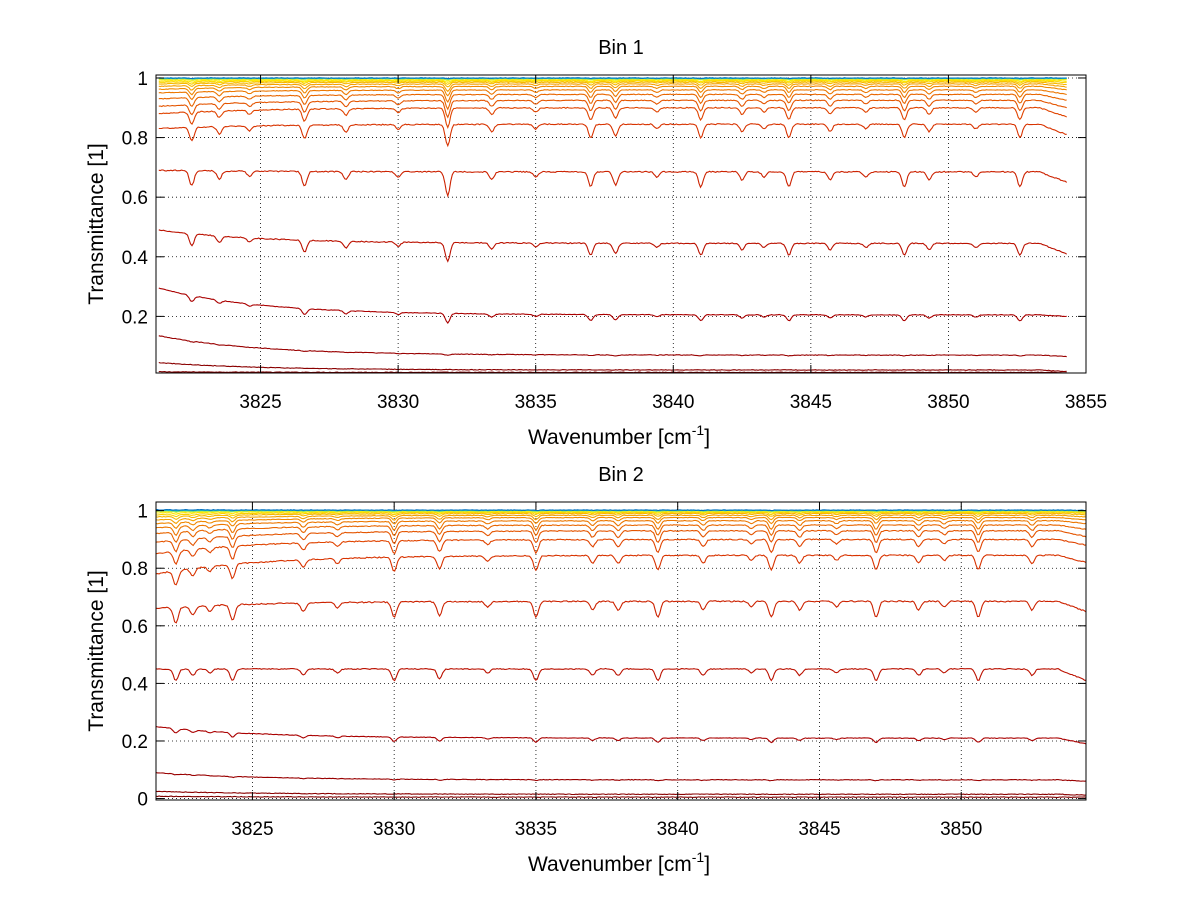 This screenshot has width=1200, height=901. I want to click on y-tick-label: 0, so click(142, 800).